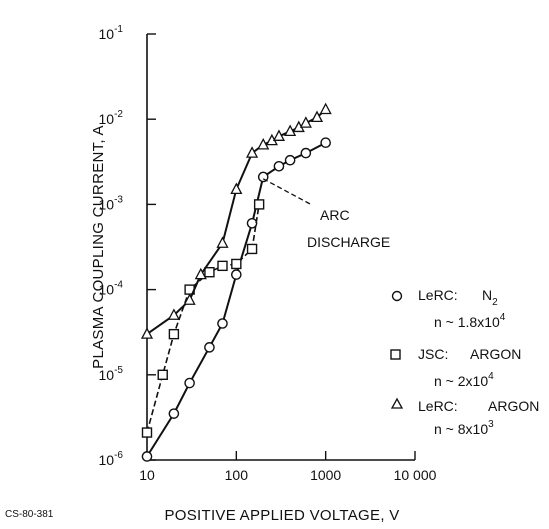 The image size is (549, 529). I want to click on x-tick-label: 1000, so click(325, 475).